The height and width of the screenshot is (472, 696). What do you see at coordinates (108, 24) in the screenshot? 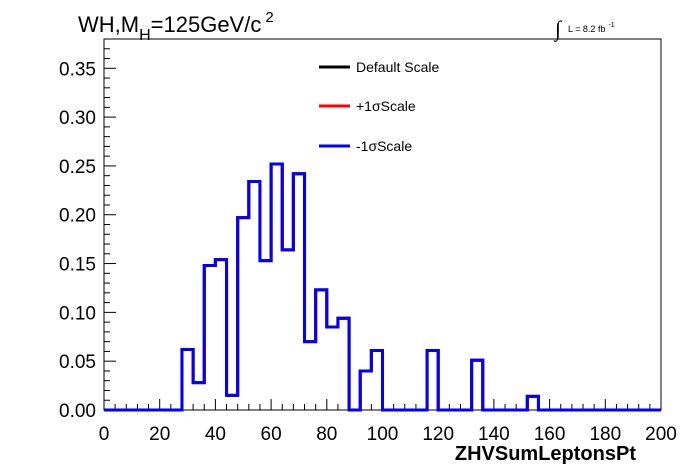
I see `title-main: WH,M` at bounding box center [108, 24].